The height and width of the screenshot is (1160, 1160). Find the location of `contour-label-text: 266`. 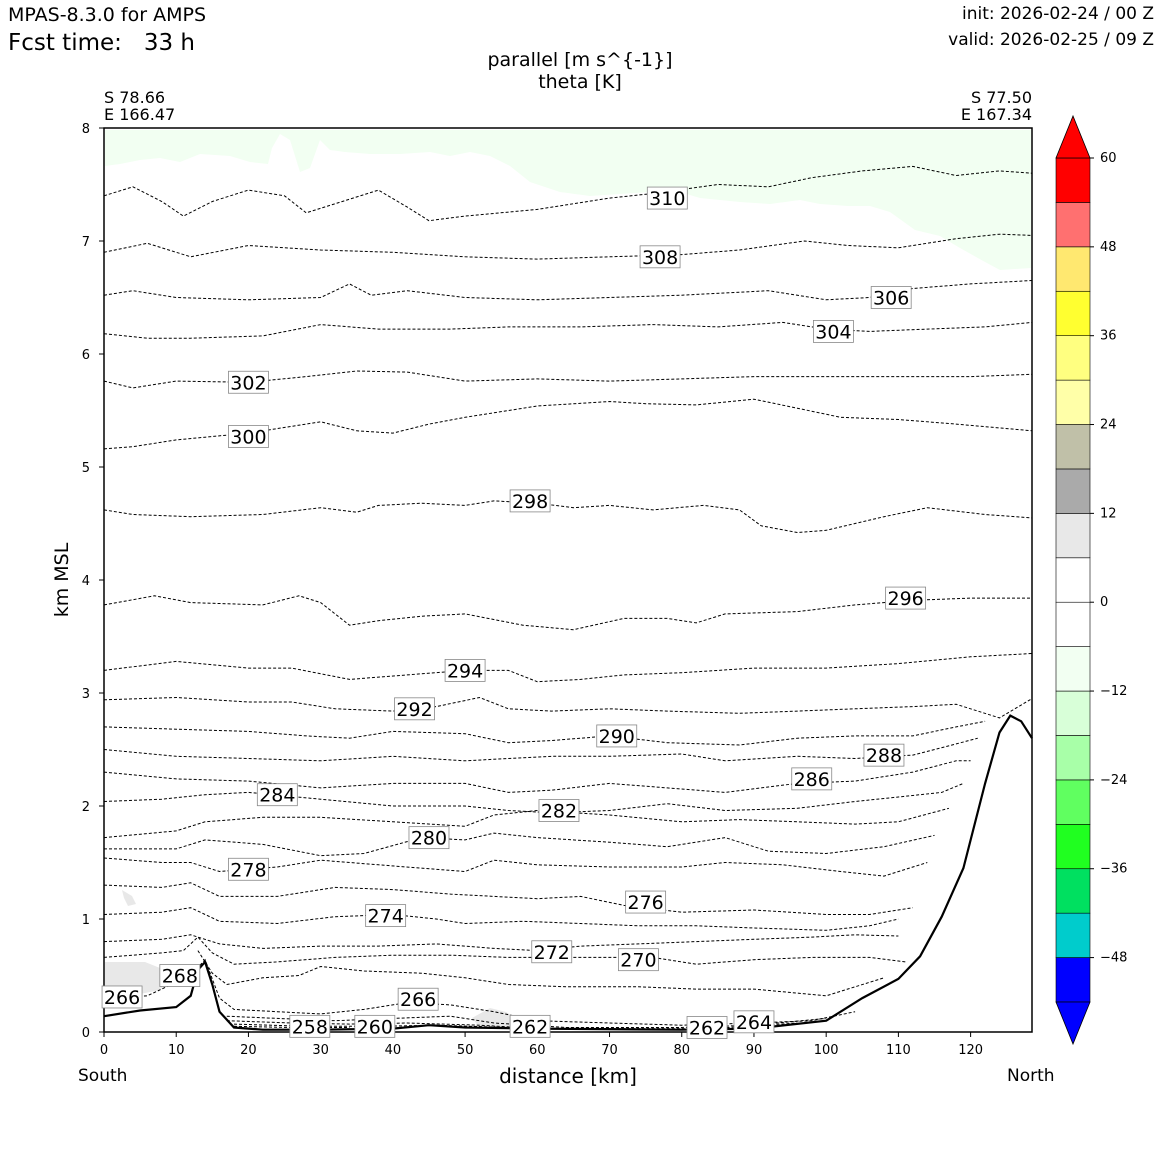

contour-label-text: 266 is located at coordinates (418, 1000).